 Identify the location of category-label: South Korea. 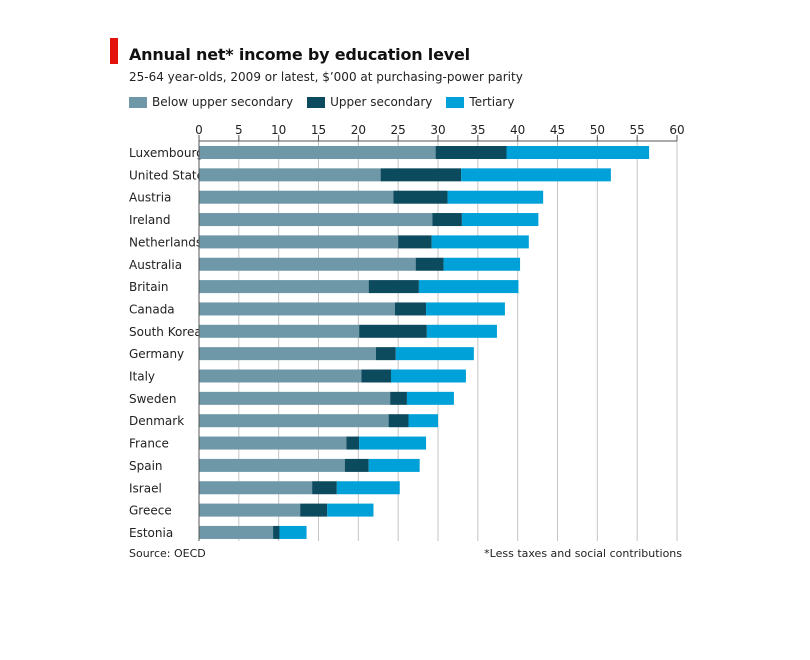
(165, 332).